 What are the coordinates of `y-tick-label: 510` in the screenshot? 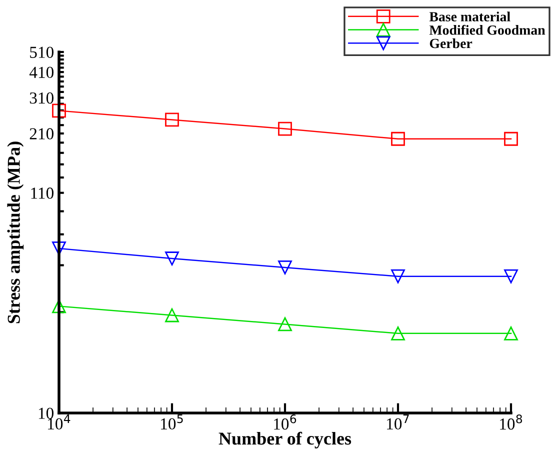 It's located at (42, 52).